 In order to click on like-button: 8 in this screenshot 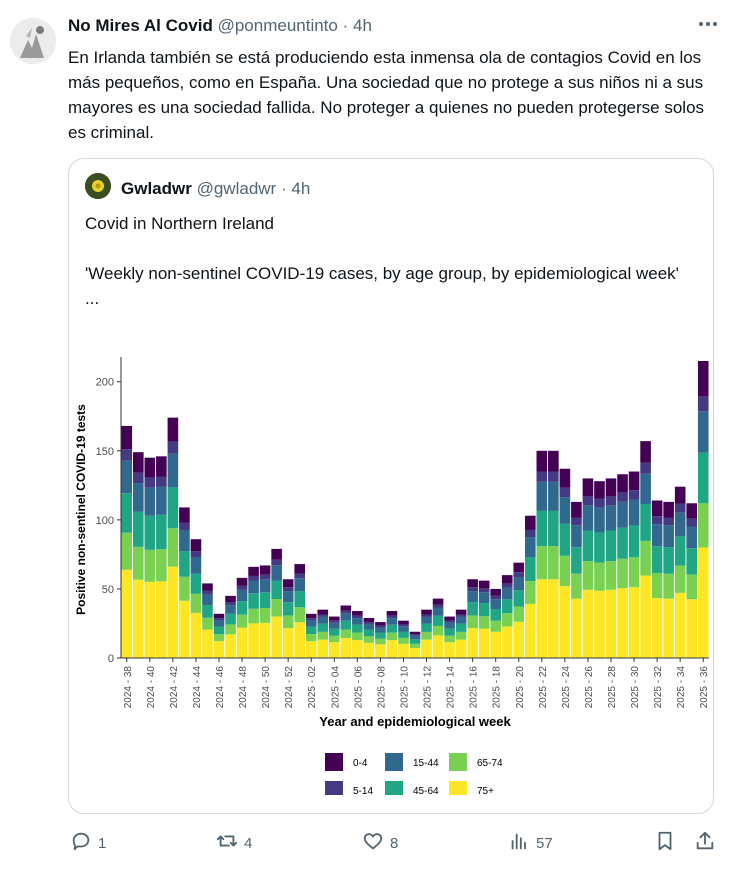, I will do `click(380, 843)`.